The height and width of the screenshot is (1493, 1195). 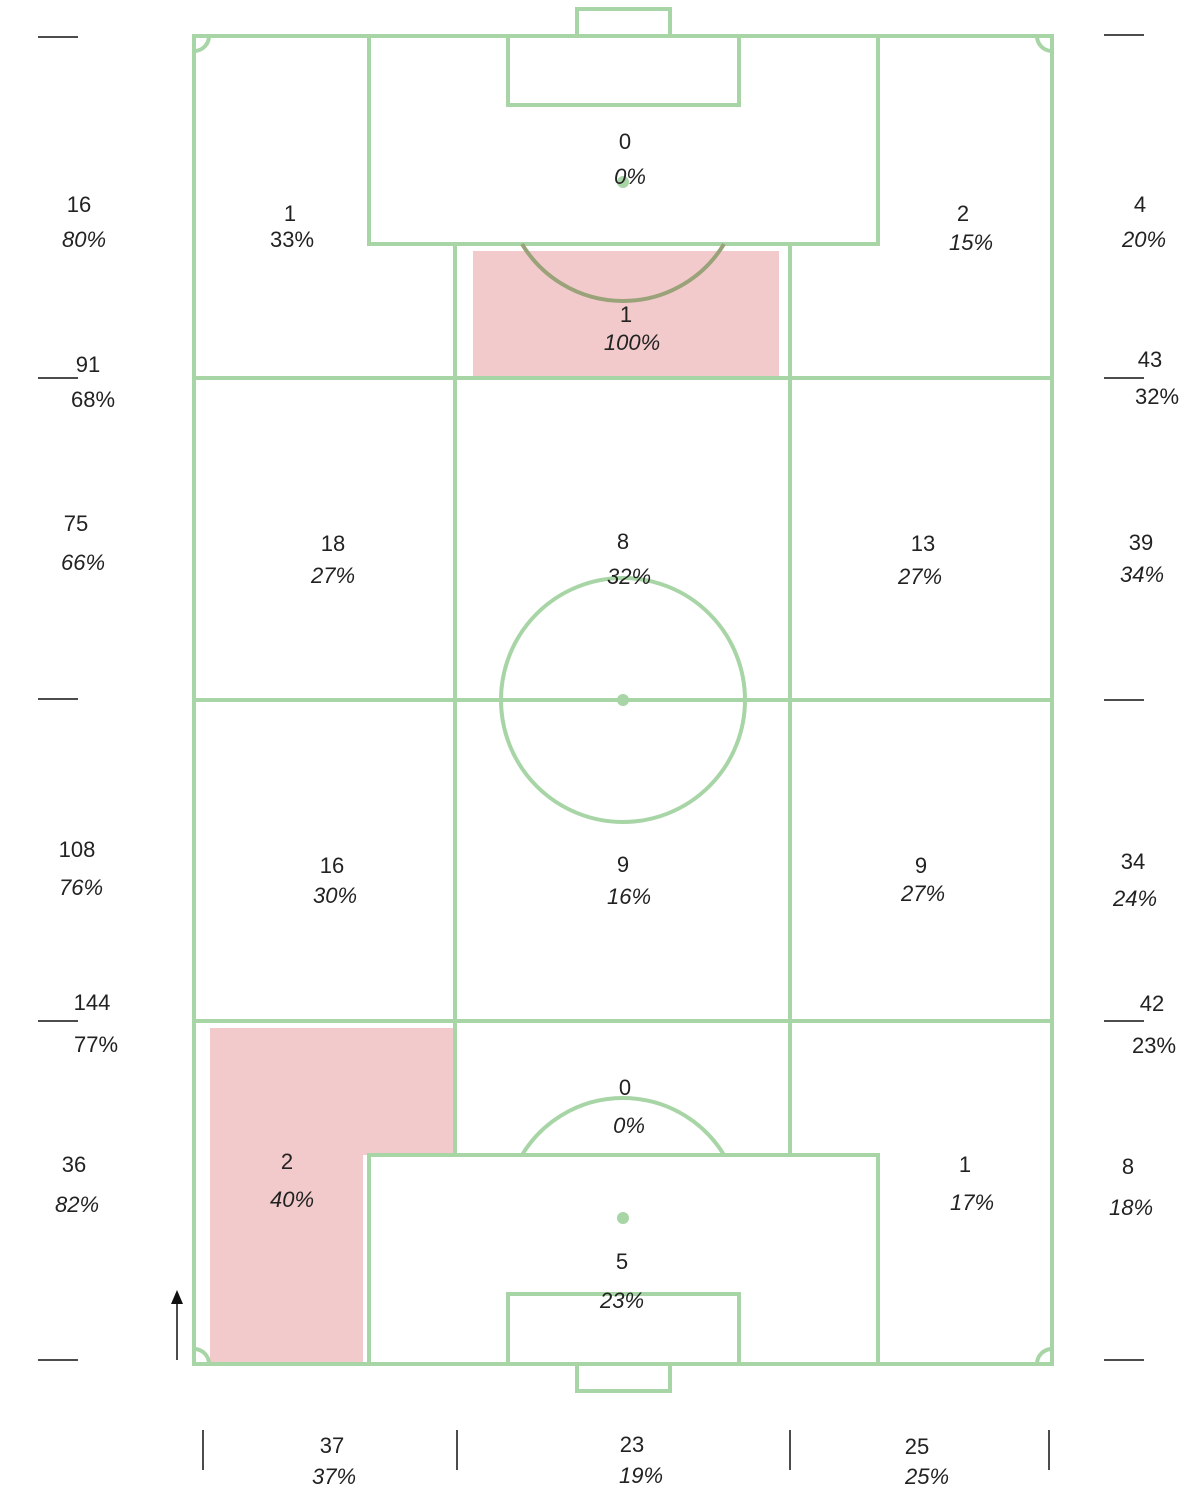 What do you see at coordinates (292, 239) in the screenshot?
I see `percent-label: 33%` at bounding box center [292, 239].